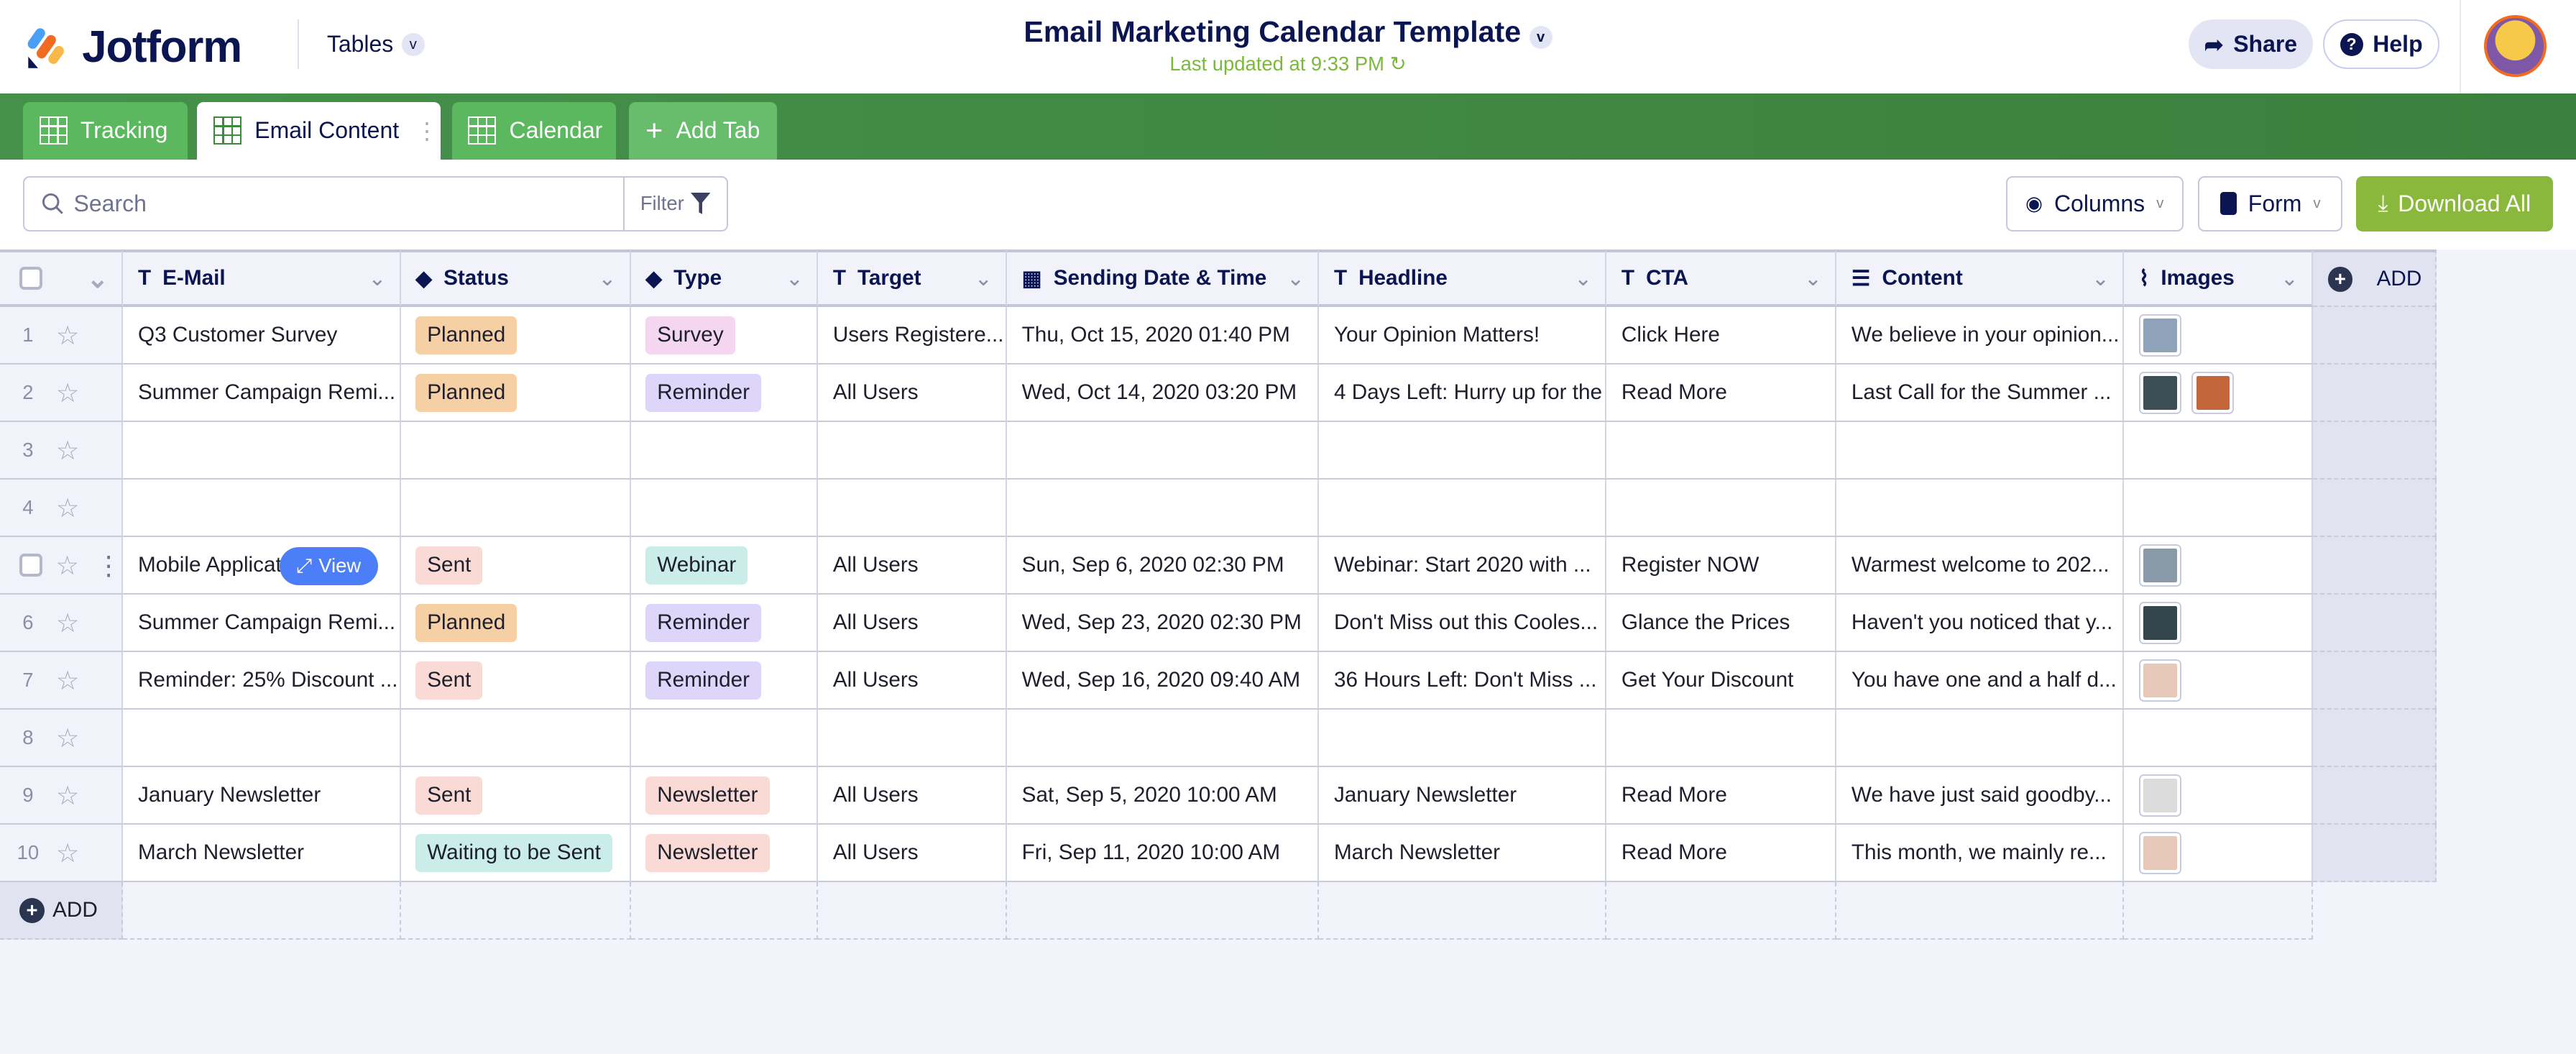 The width and height of the screenshot is (2576, 1054). Describe the element at coordinates (1721, 278) in the screenshot. I see `column-header-cta: T CTA ⌄` at that location.